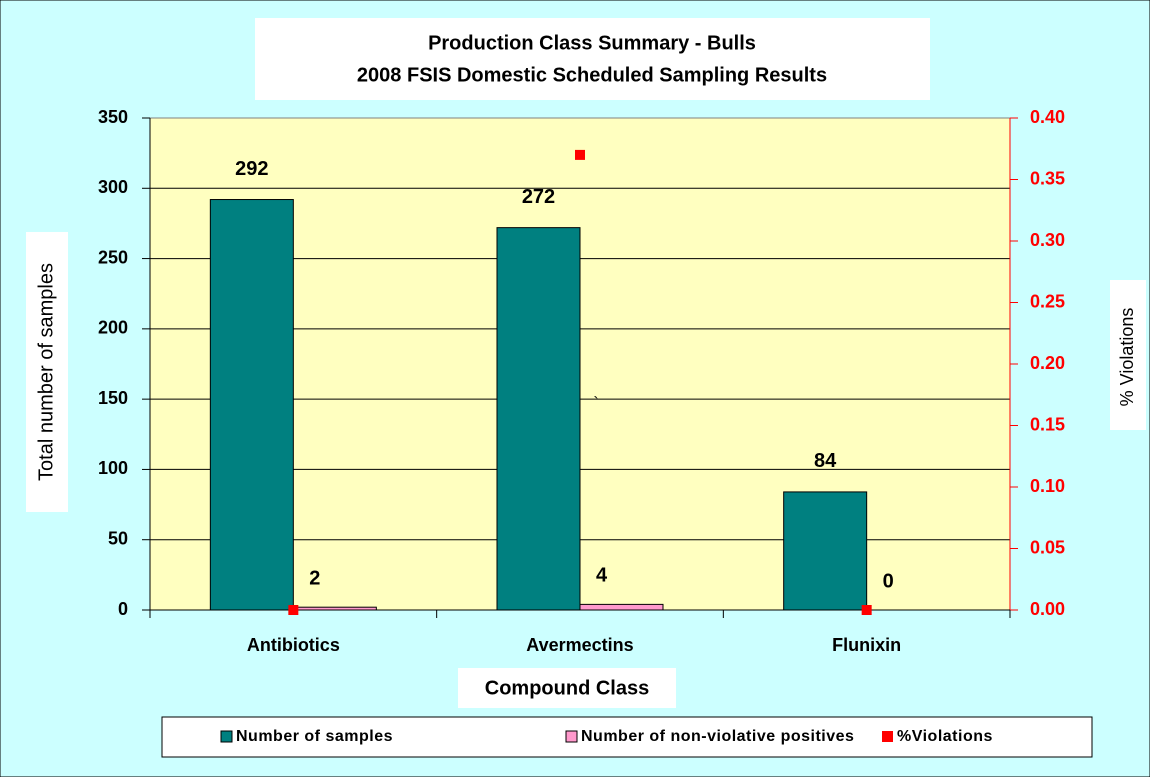  What do you see at coordinates (717, 736) in the screenshot?
I see `legend-label: Number of non-violative positives` at bounding box center [717, 736].